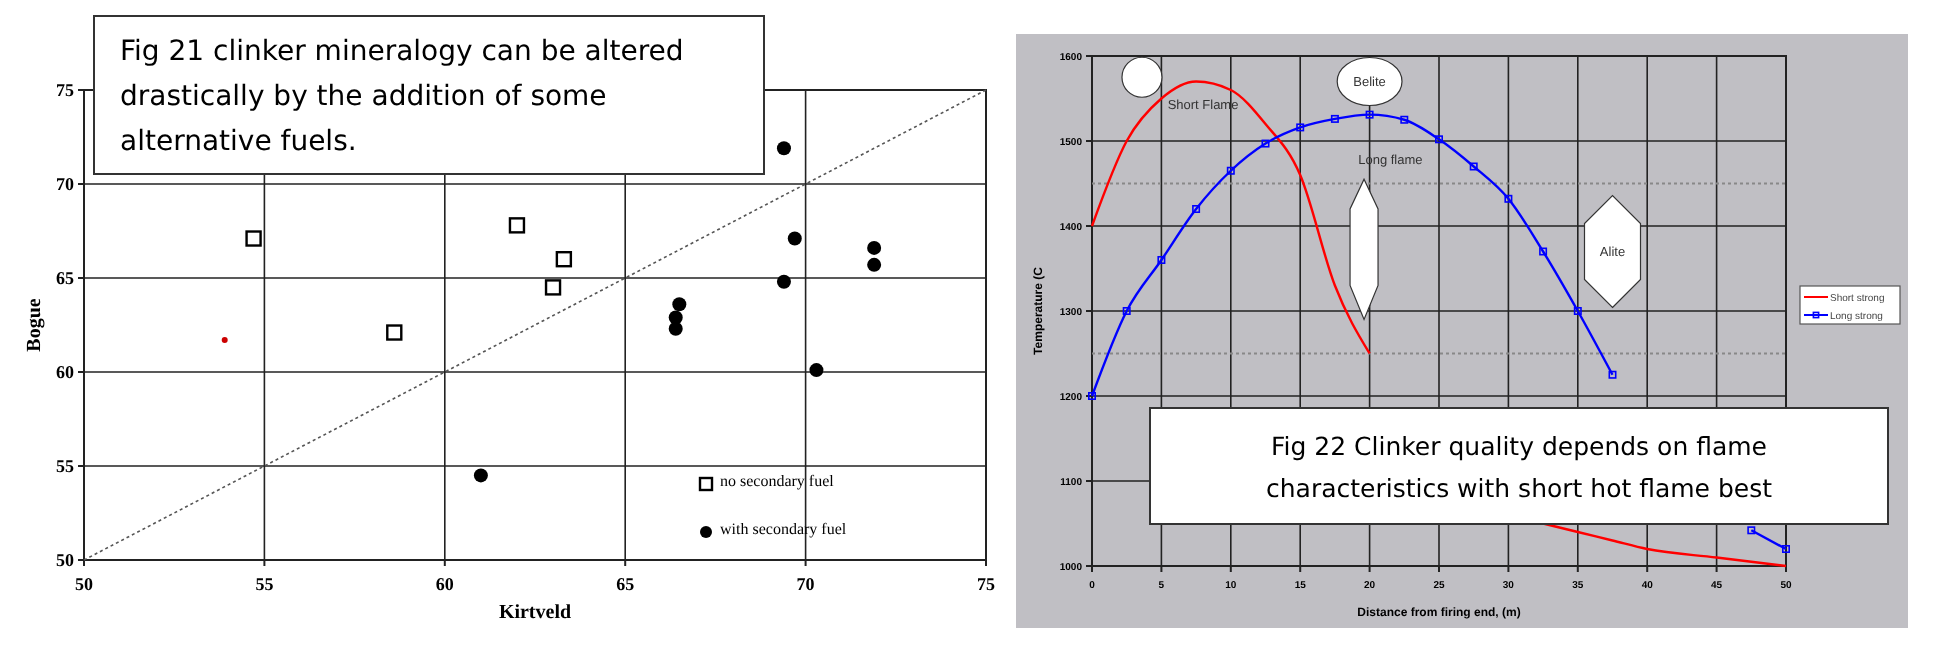 This screenshot has height=660, width=1942. Describe the element at coordinates (65, 90) in the screenshot. I see `y-tick-label: 75` at that location.